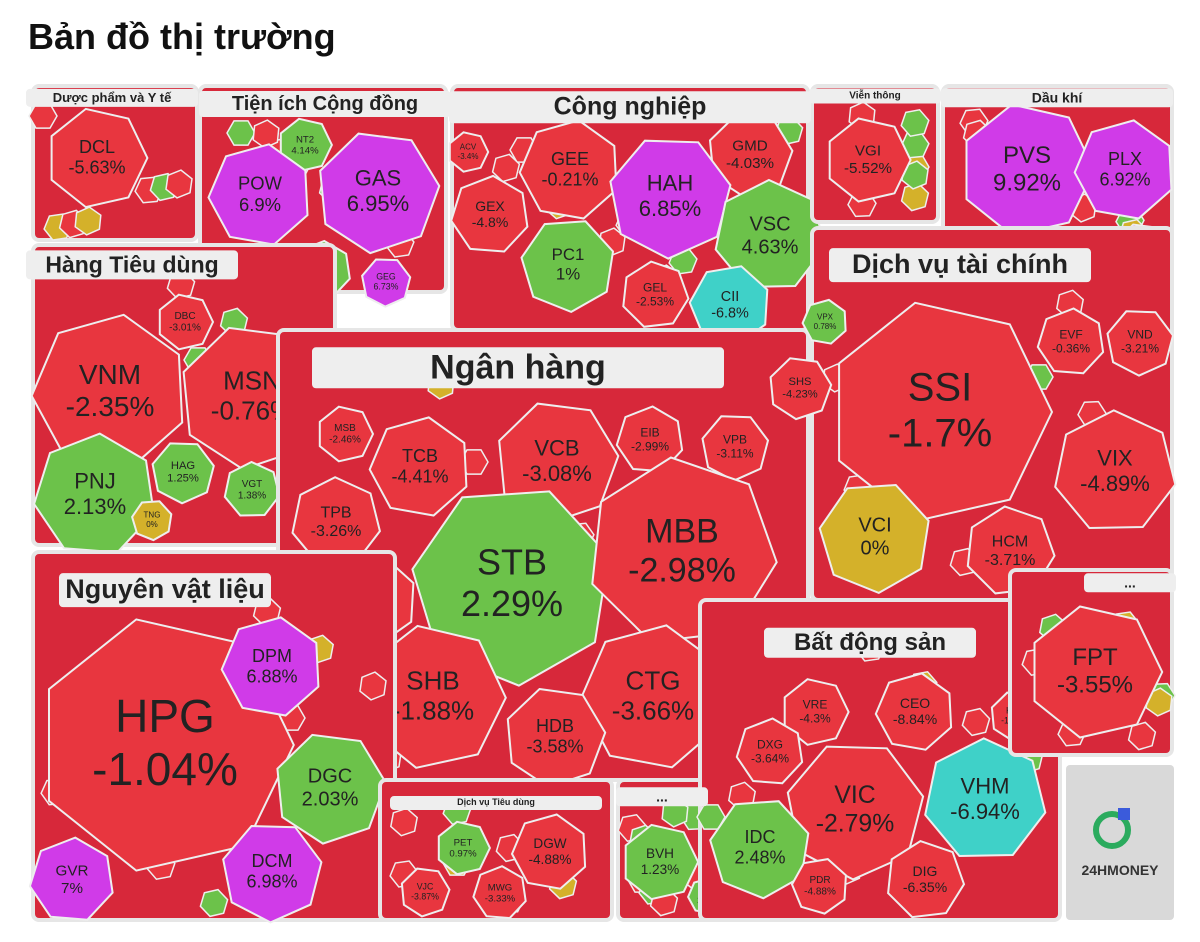  Describe the element at coordinates (985, 786) in the screenshot. I see `stock-ticker: VHM` at that location.